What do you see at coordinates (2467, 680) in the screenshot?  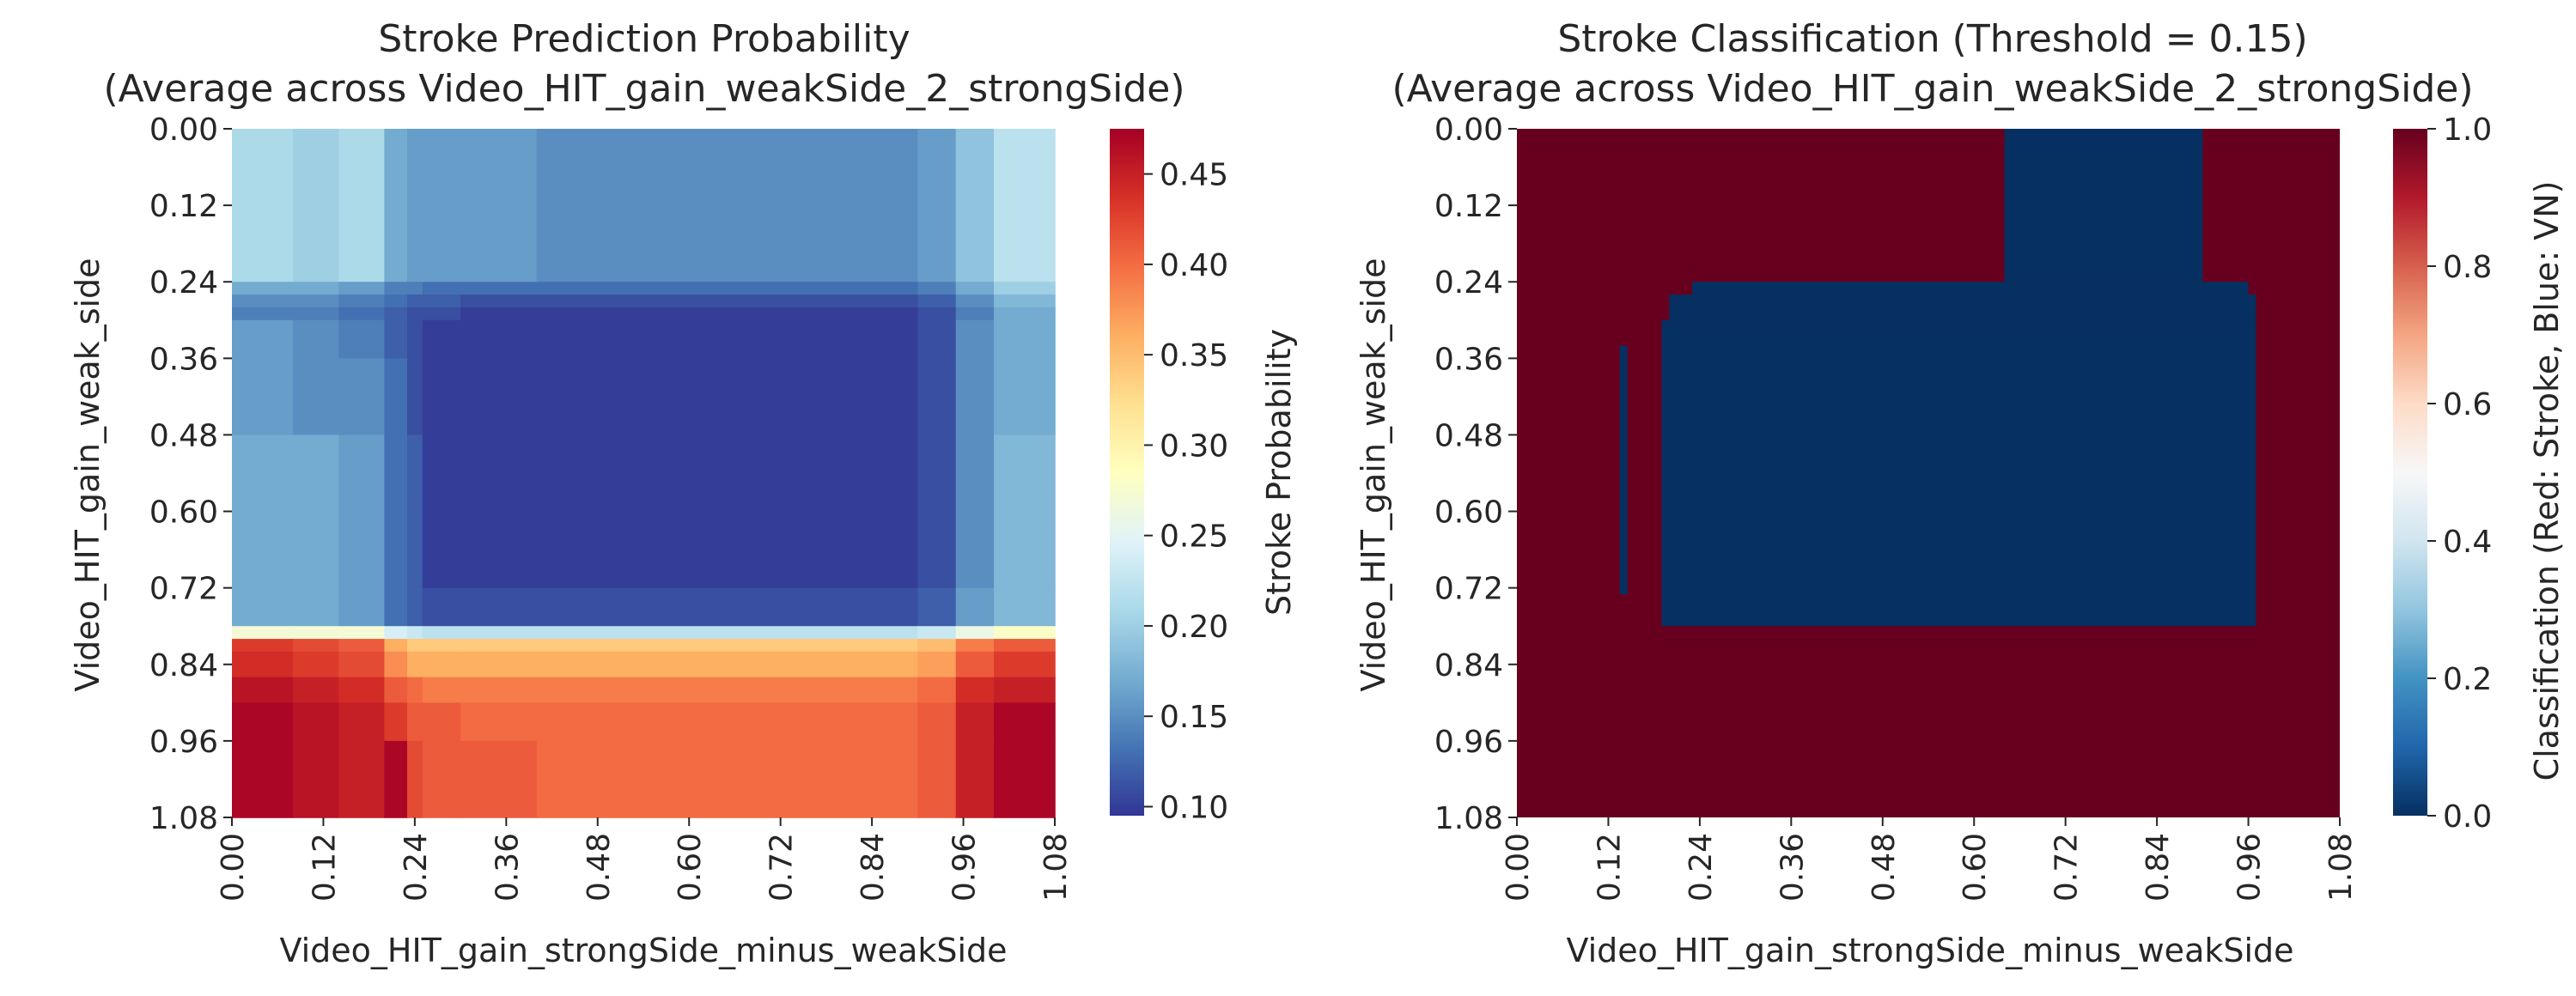 I see `colorbar-tick-label: 0.2` at bounding box center [2467, 680].